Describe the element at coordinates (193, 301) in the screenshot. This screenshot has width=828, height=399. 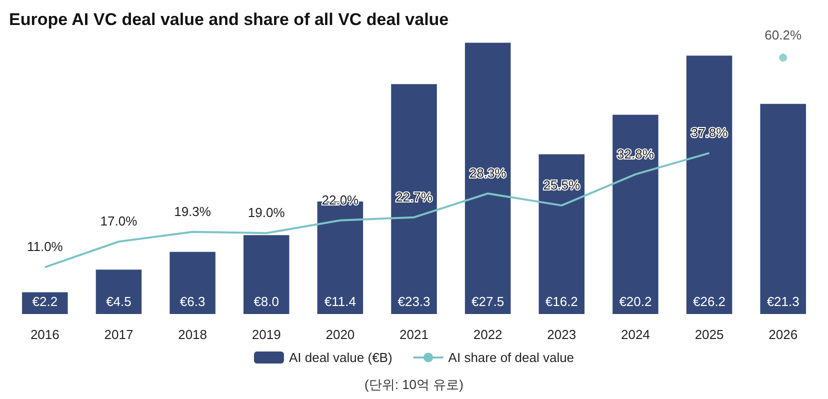
I see `data-label: €6.3` at that location.